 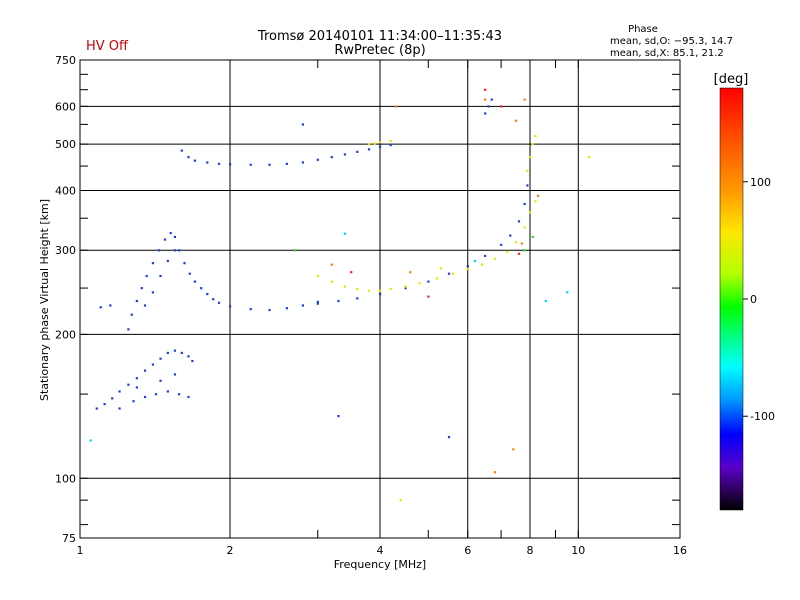 What do you see at coordinates (65, 250) in the screenshot?
I see `y-tick-label: 300` at bounding box center [65, 250].